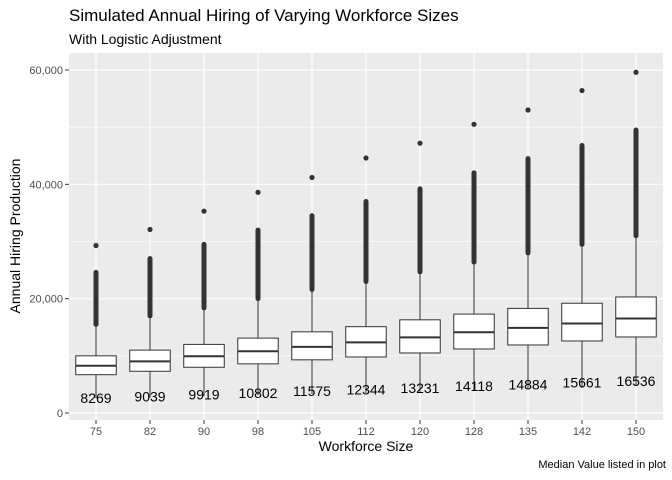  Describe the element at coordinates (49, 242) in the screenshot. I see `y-axis: 0 20,000 40,000 60,000` at that location.